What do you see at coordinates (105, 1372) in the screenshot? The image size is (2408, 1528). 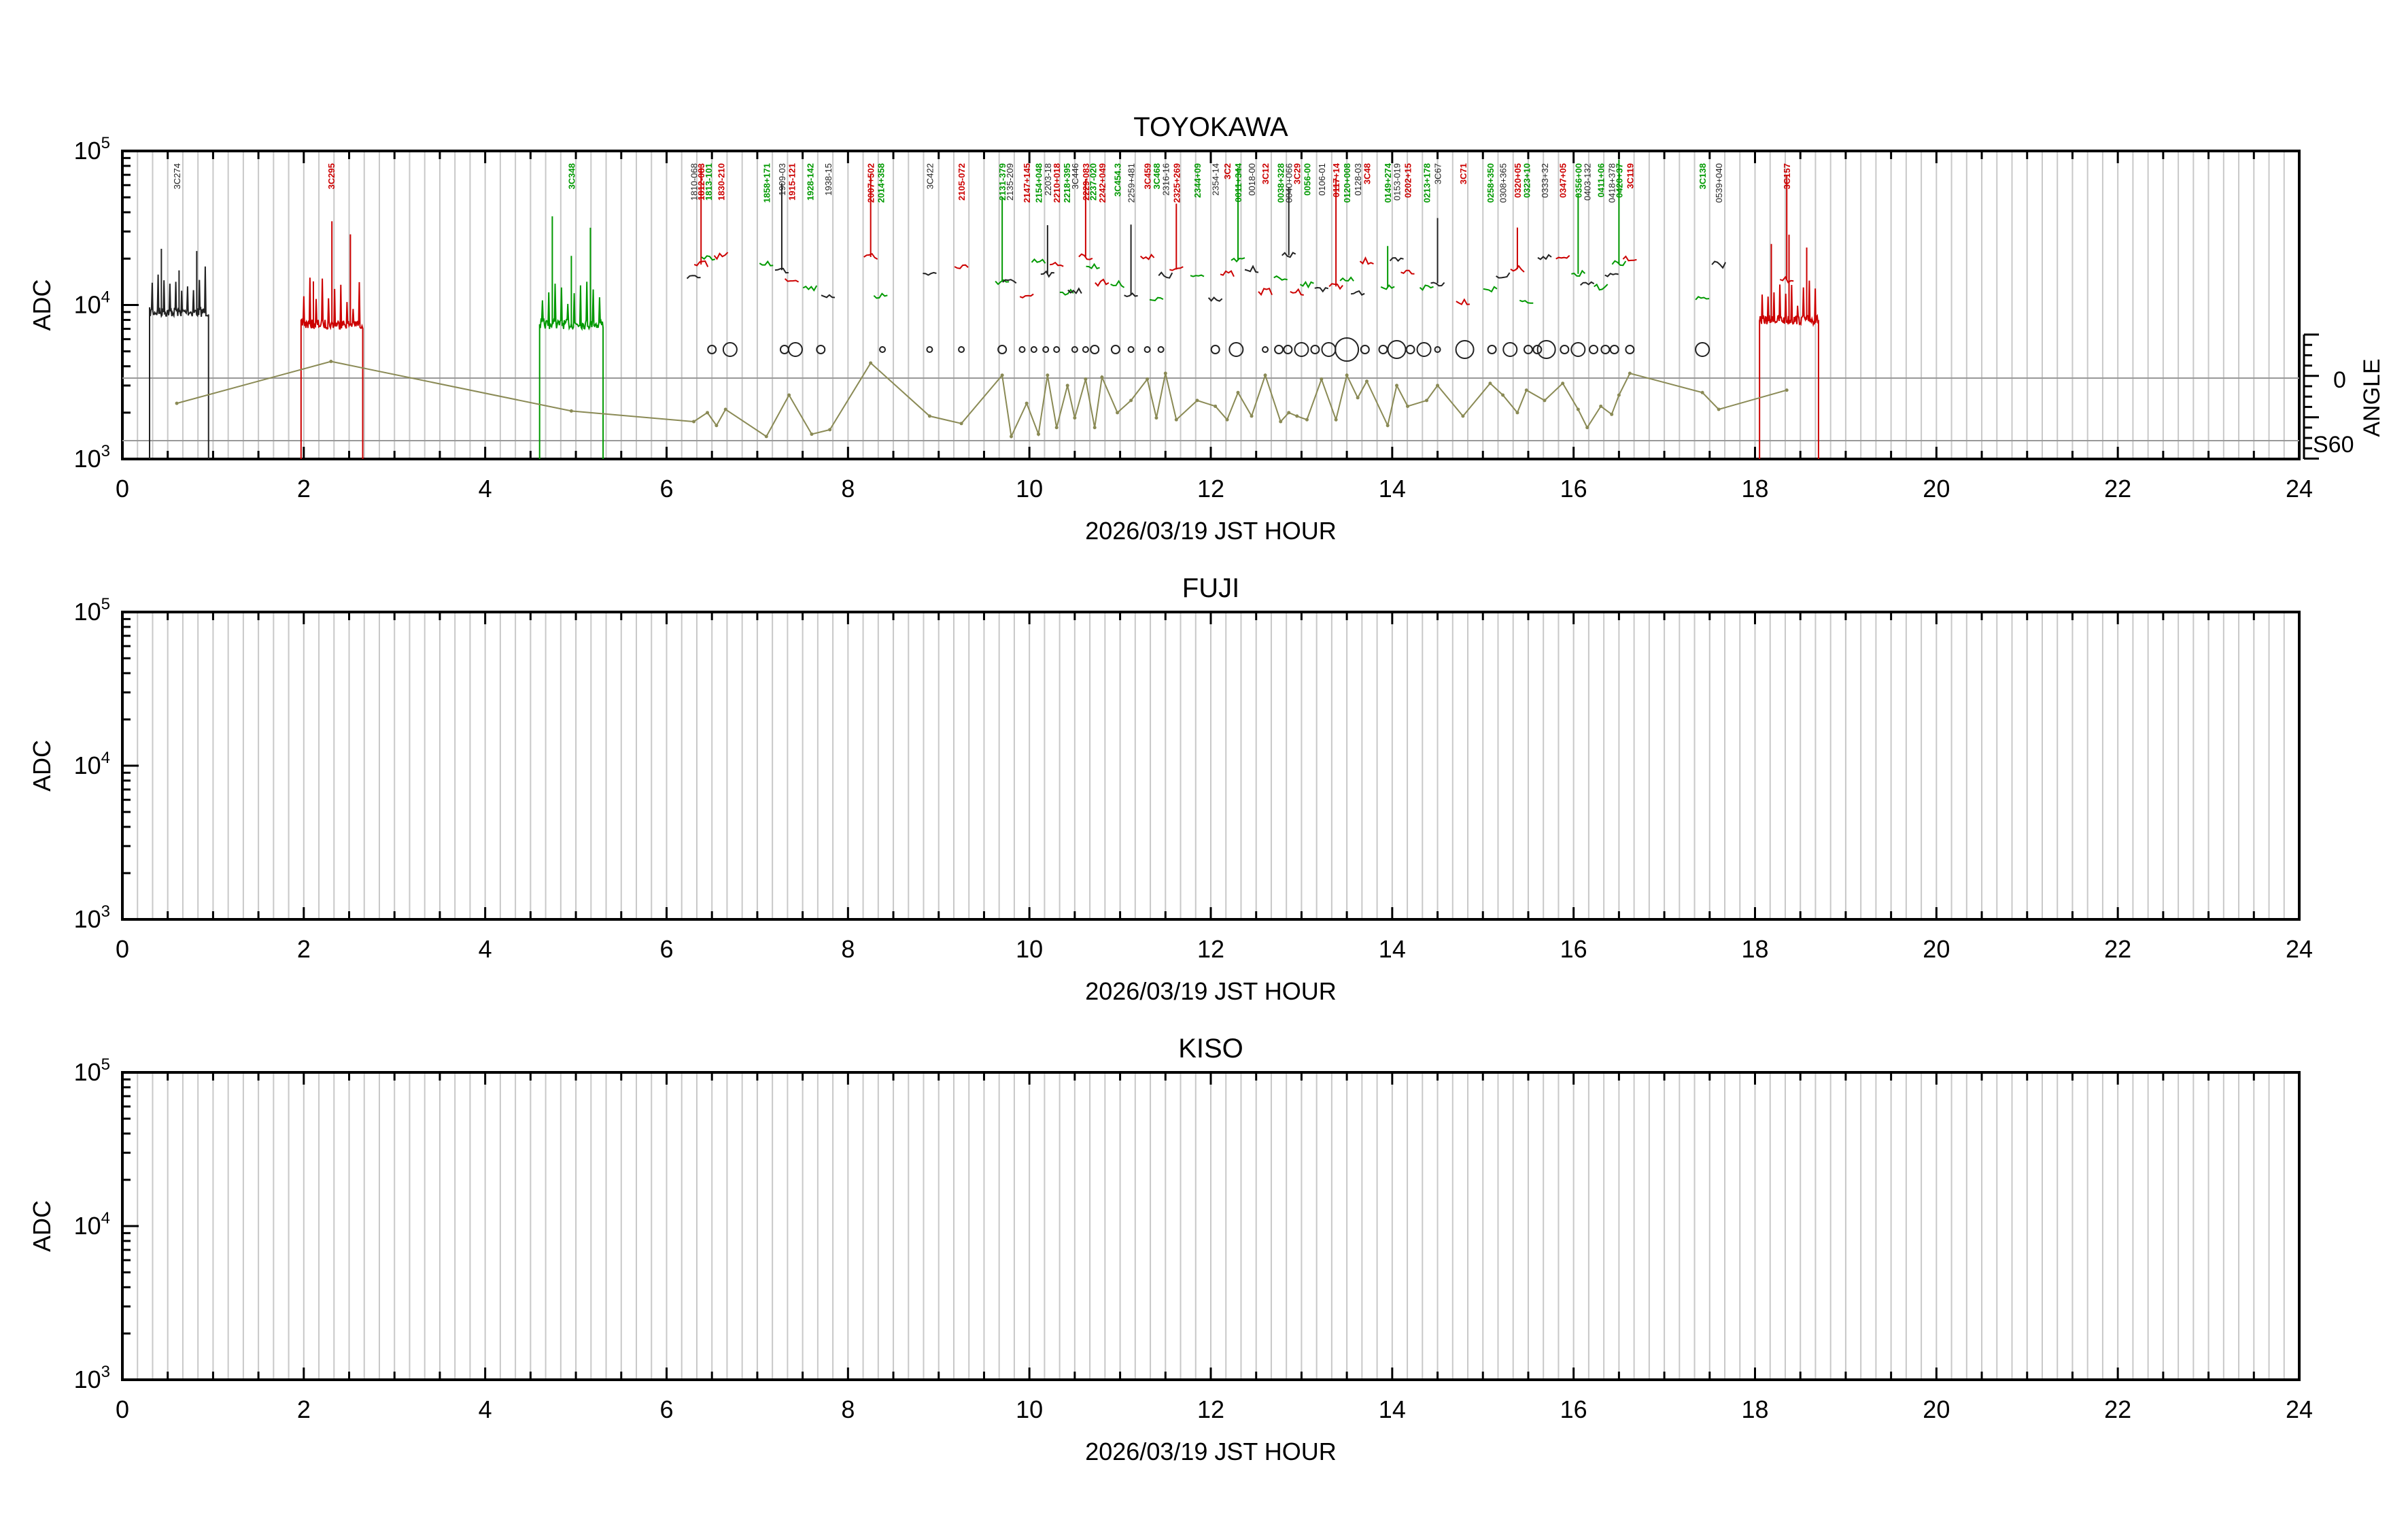 I see `y-tick-exponent: 3` at bounding box center [105, 1372].